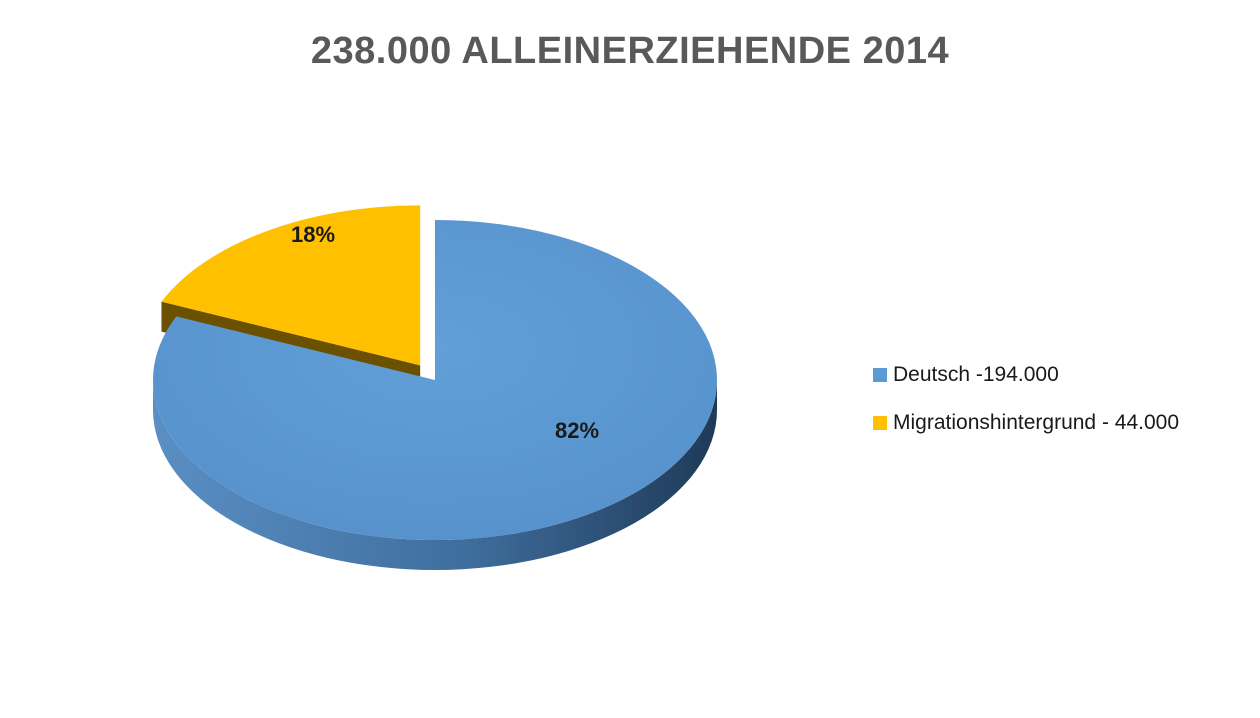 The width and height of the screenshot is (1260, 718). Describe the element at coordinates (880, 375) in the screenshot. I see `legend-swatch-deutsch` at that location.